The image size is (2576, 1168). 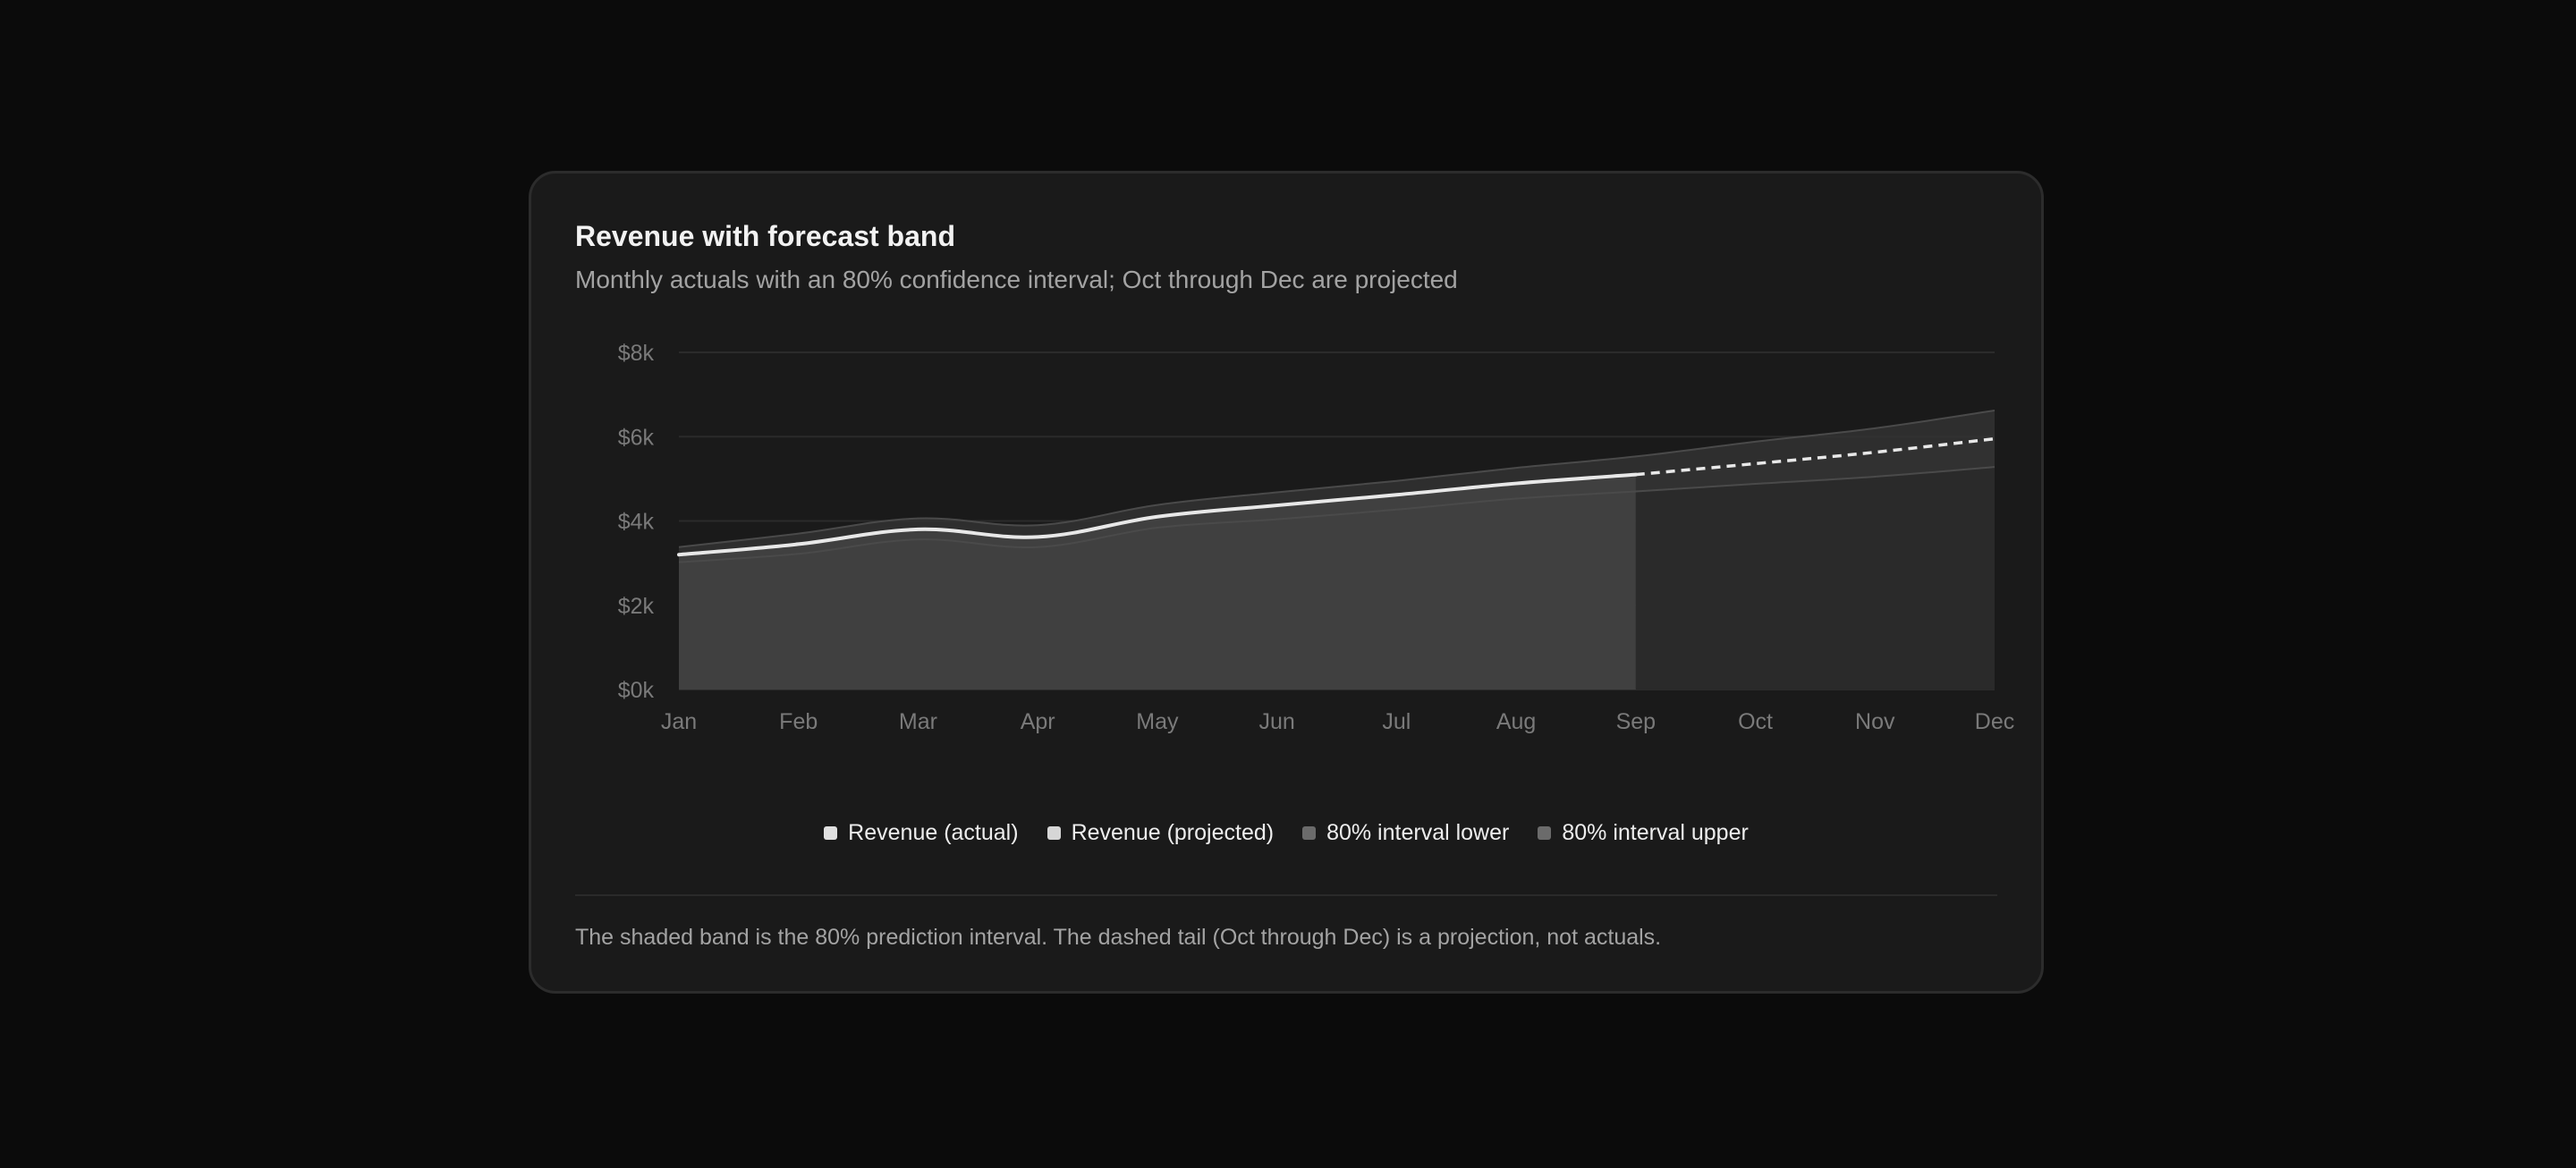 I want to click on y-tick-label: $8k, so click(x=636, y=353).